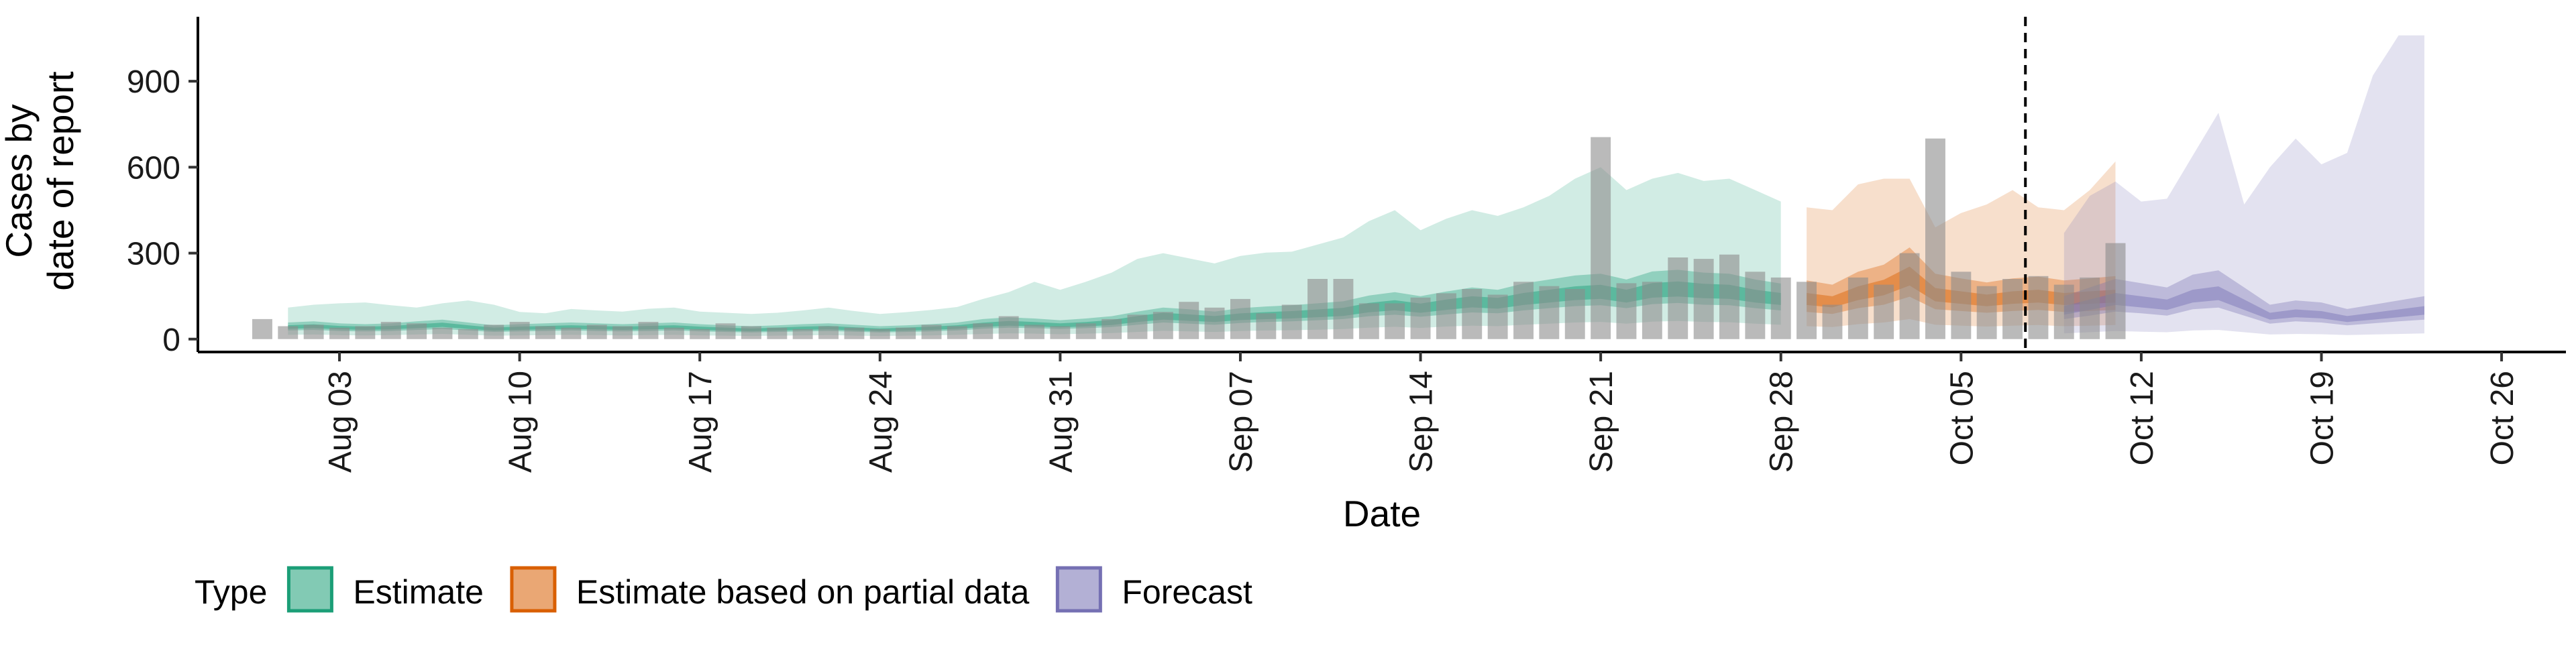 This screenshot has width=2576, height=647. What do you see at coordinates (153, 254) in the screenshot?
I see `y-tick-label: 300` at bounding box center [153, 254].